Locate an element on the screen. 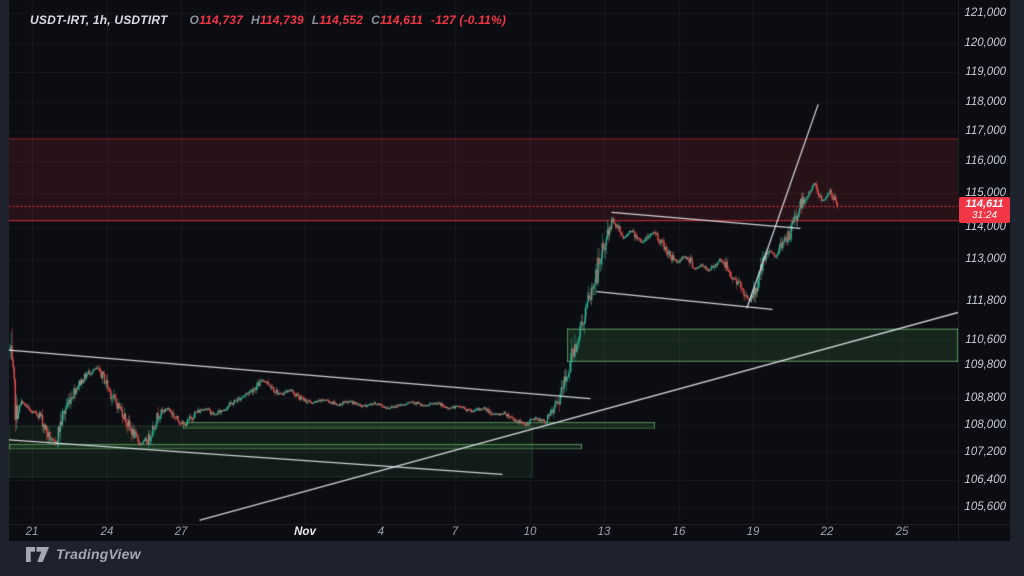 The image size is (1024, 576). time-axis-label: 24 is located at coordinates (107, 532).